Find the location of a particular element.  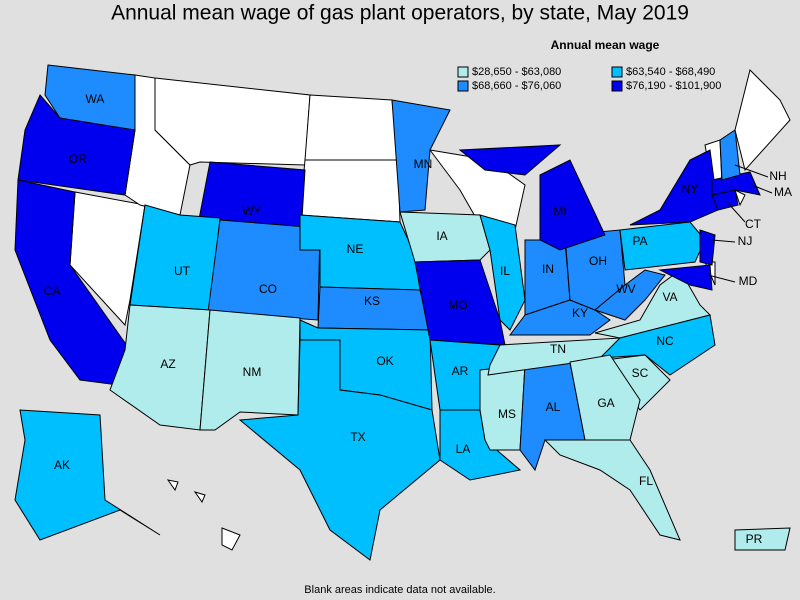

legend-label: $28,650 - $63,080 is located at coordinates (516, 72).